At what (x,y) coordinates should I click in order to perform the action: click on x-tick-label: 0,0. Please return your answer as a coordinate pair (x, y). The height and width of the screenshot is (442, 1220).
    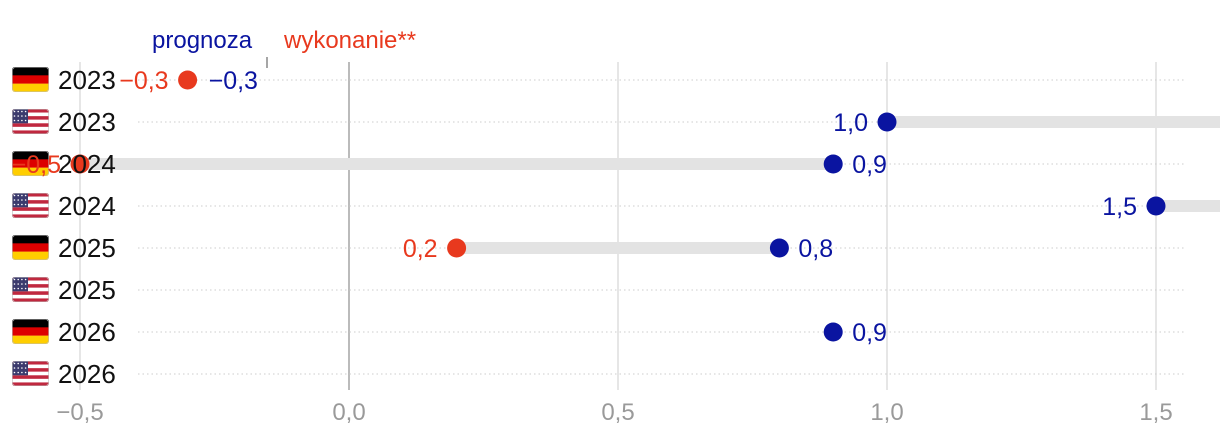
    Looking at the image, I should click on (348, 412).